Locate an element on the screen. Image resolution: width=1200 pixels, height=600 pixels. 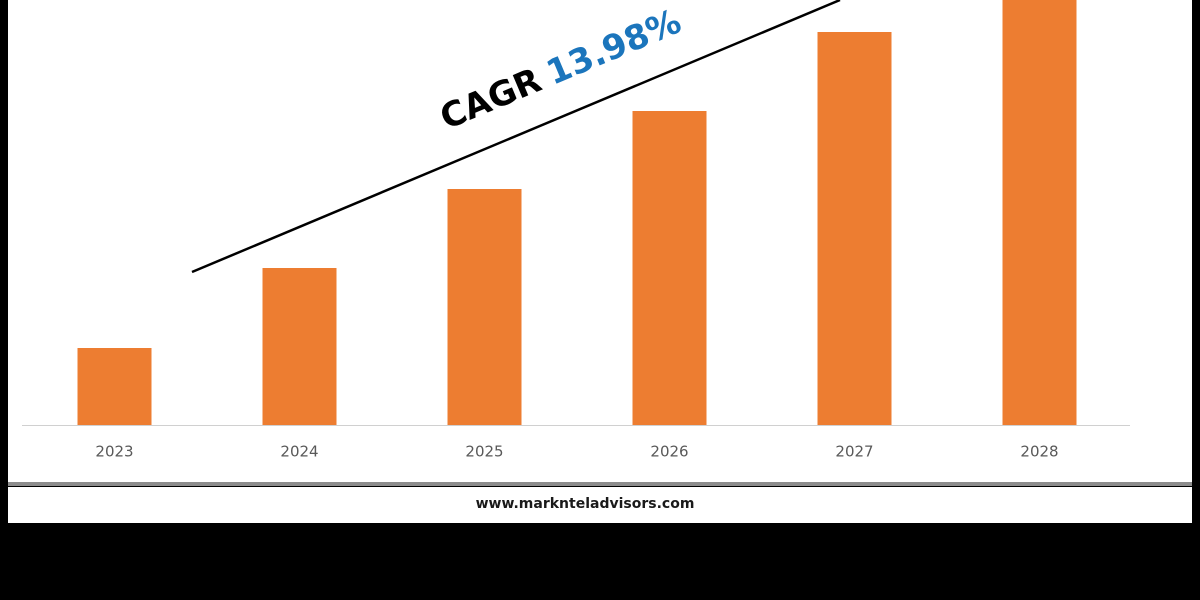
panel-shadow is located at coordinates (600, 484).